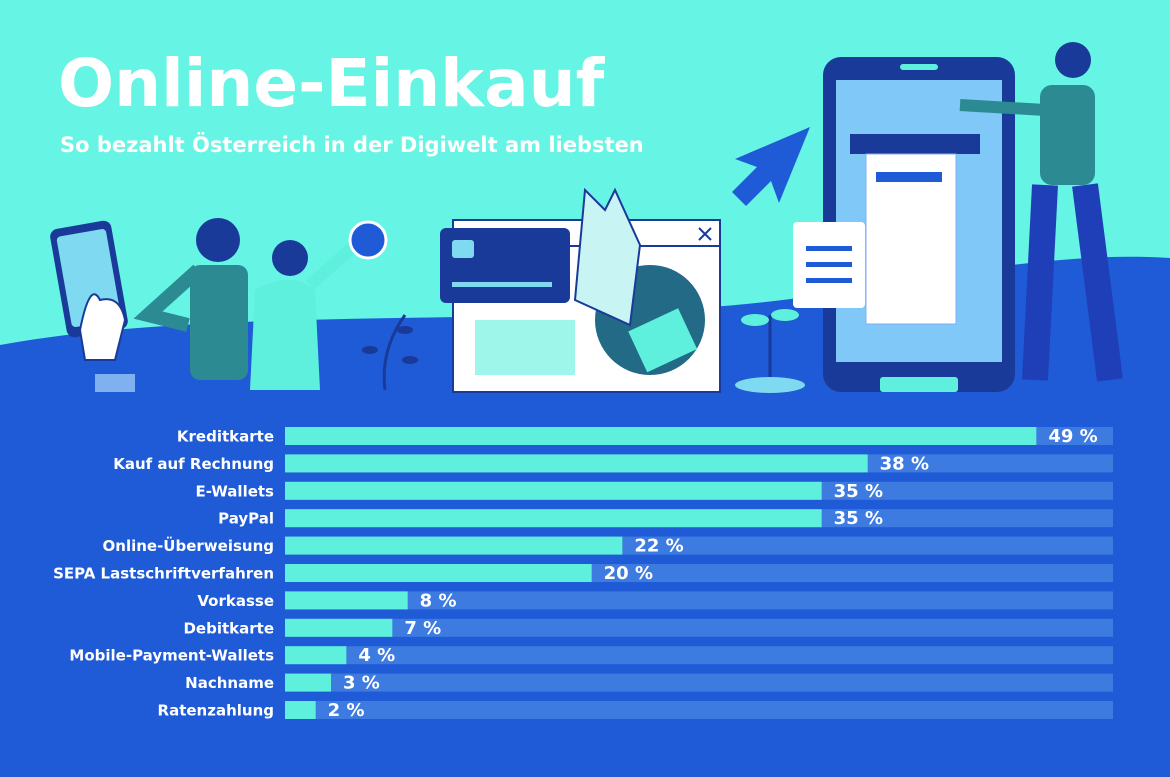  I want to click on category-label: Debitkarte, so click(228, 628).